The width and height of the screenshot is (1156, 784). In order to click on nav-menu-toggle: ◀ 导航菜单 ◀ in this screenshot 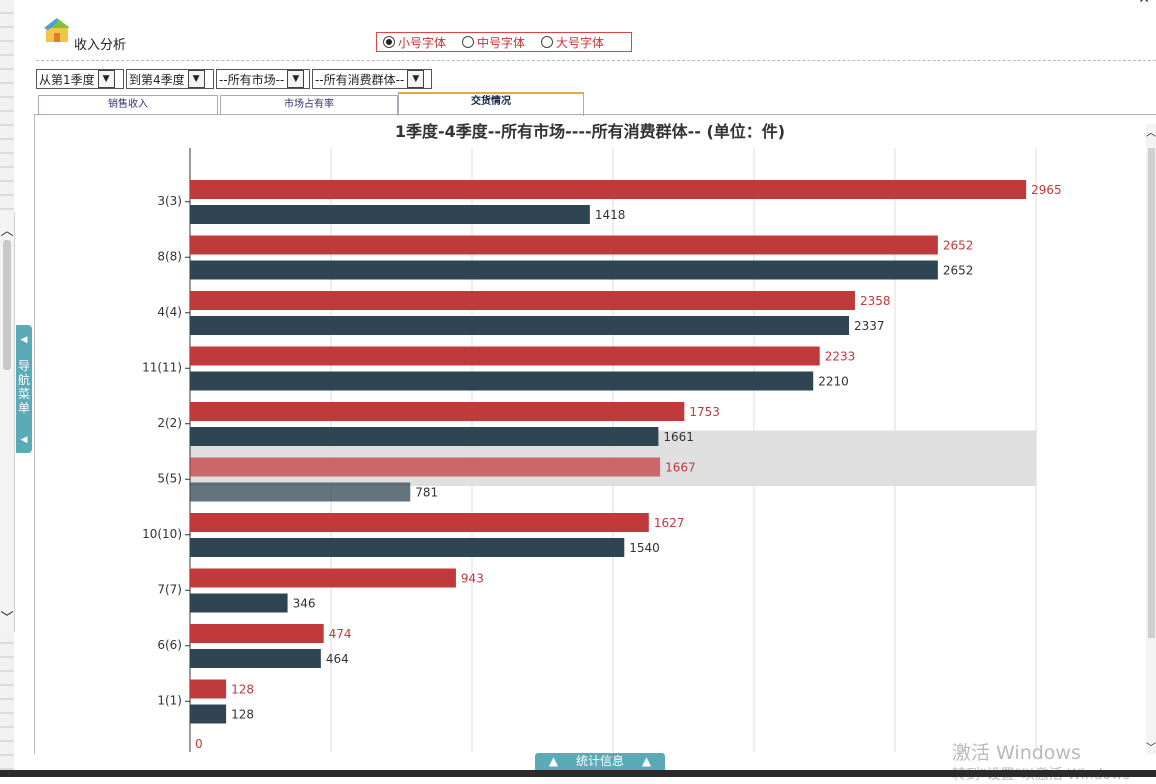, I will do `click(24, 389)`.